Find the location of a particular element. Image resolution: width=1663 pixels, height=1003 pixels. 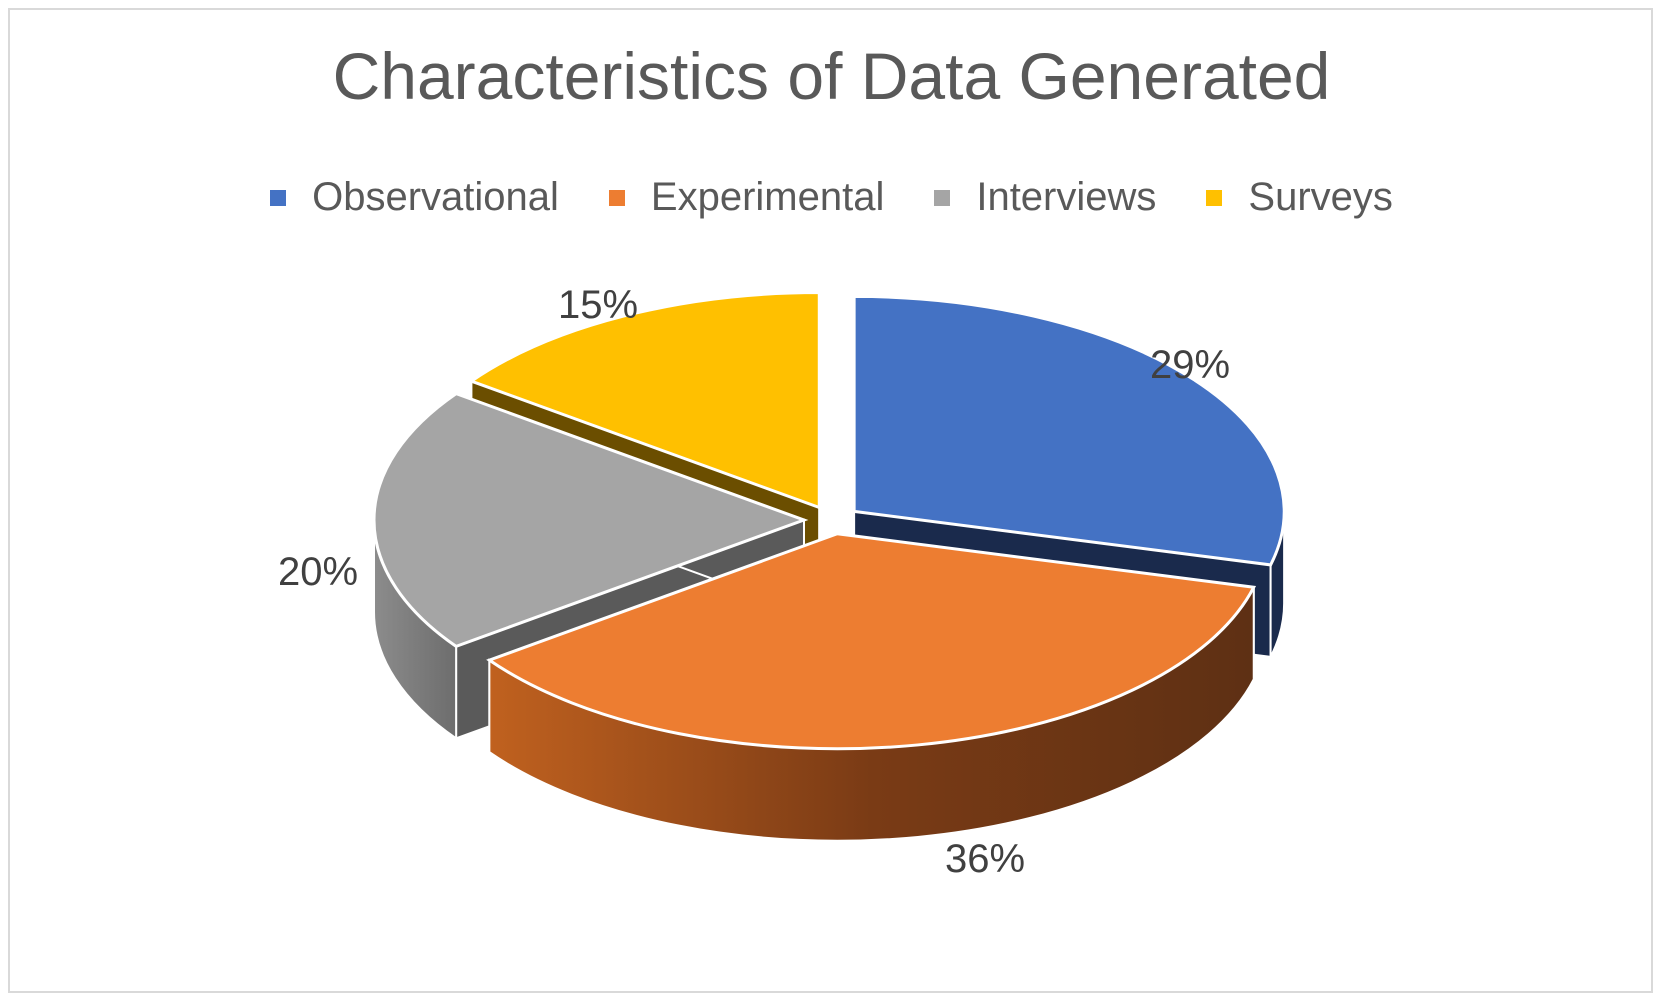

pie-slice-top-surveys is located at coordinates (644, 400).